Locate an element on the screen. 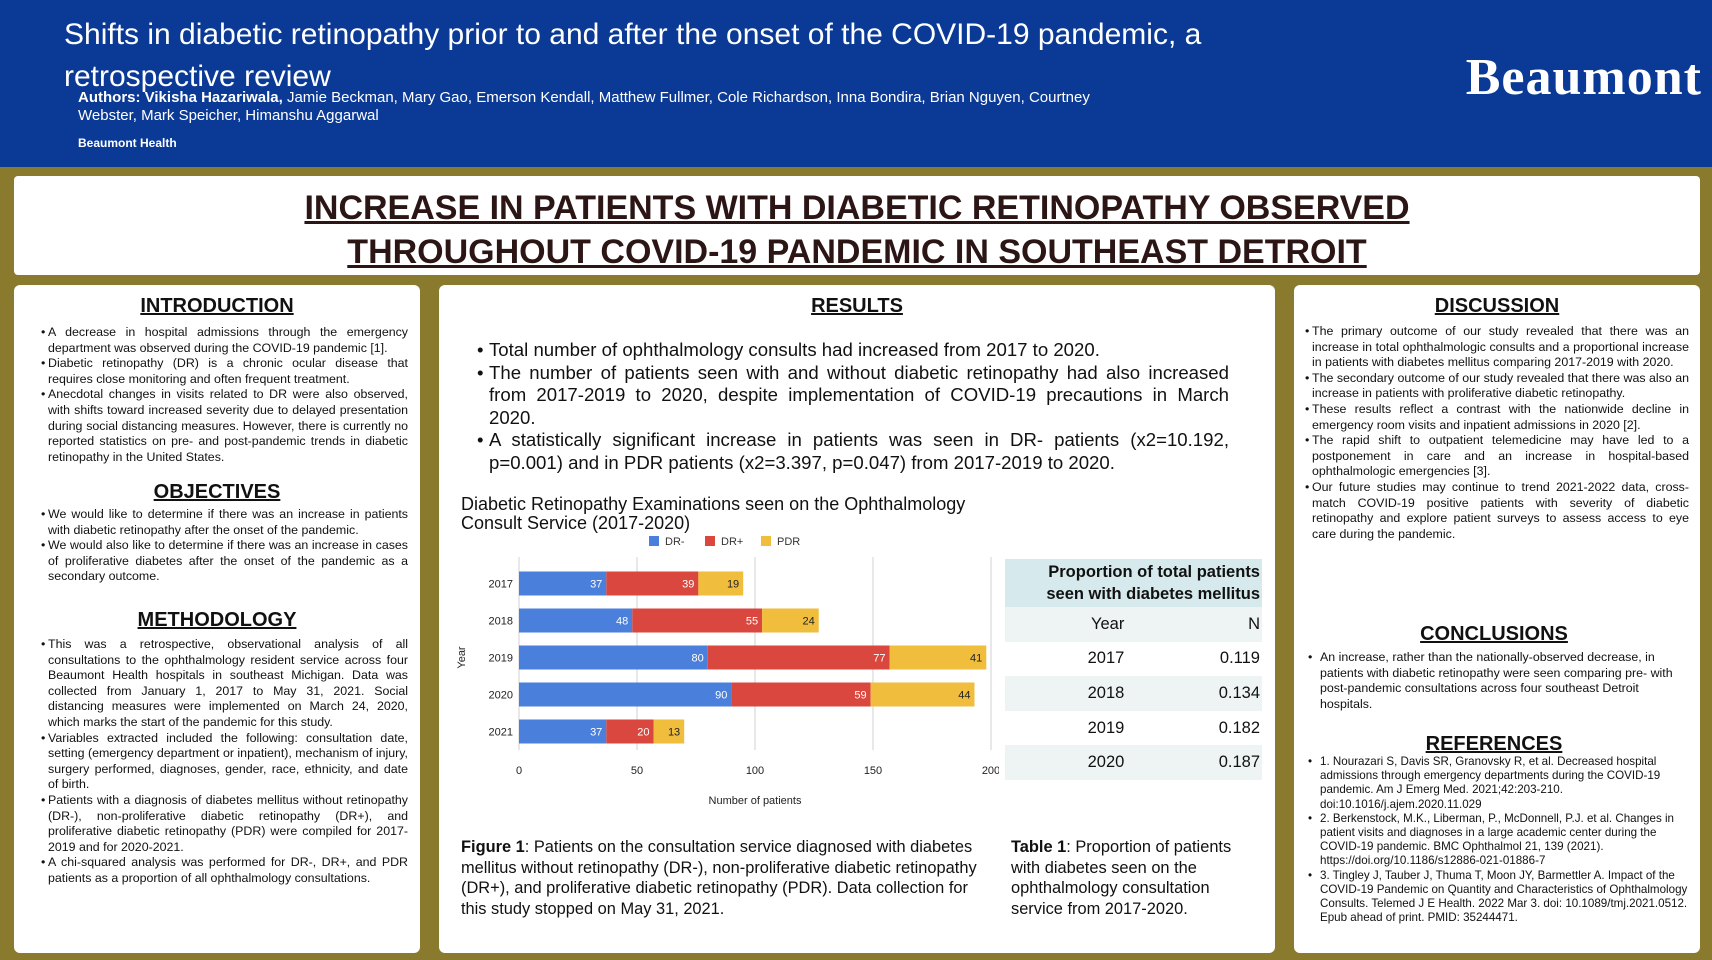 This screenshot has width=1712, height=960. table-caption-label: Table 1 is located at coordinates (1039, 847).